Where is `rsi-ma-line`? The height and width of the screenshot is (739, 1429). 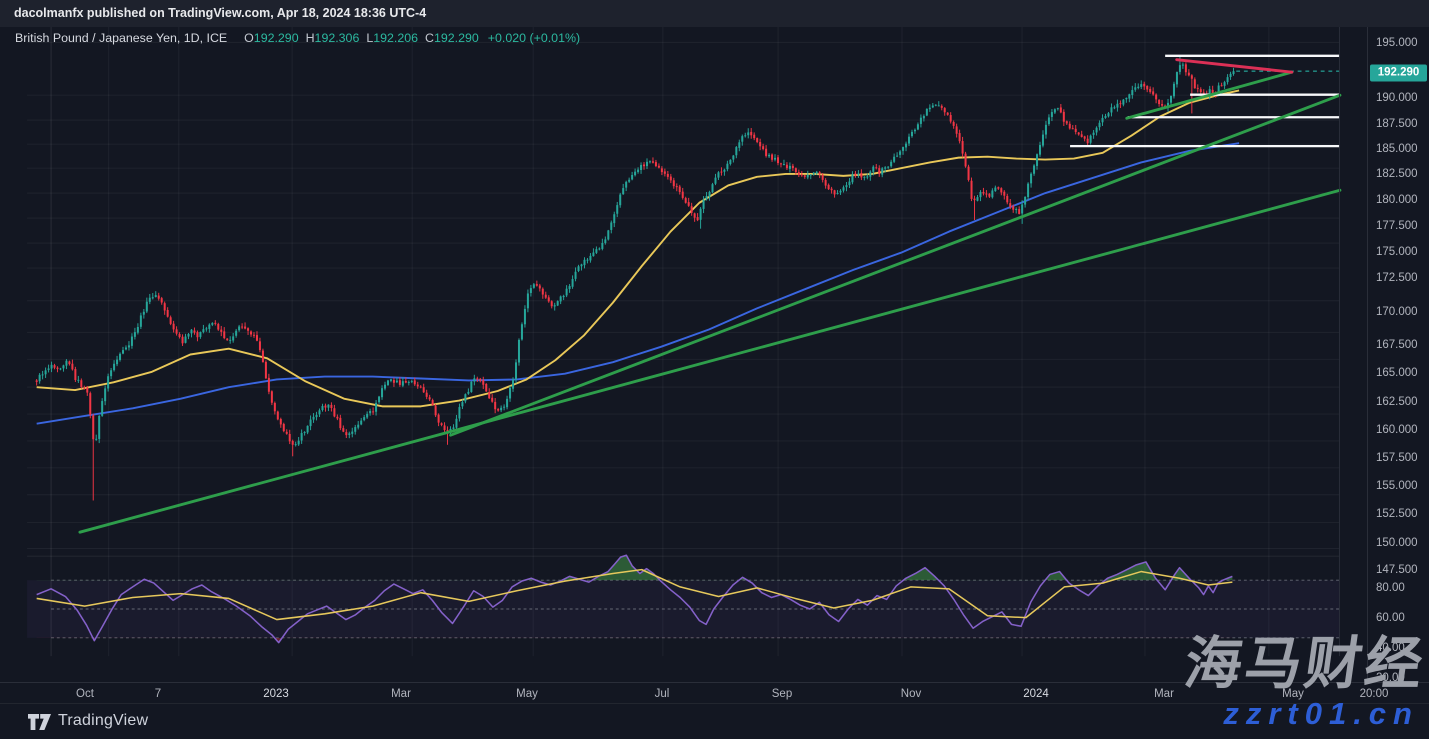 rsi-ma-line is located at coordinates (634, 594).